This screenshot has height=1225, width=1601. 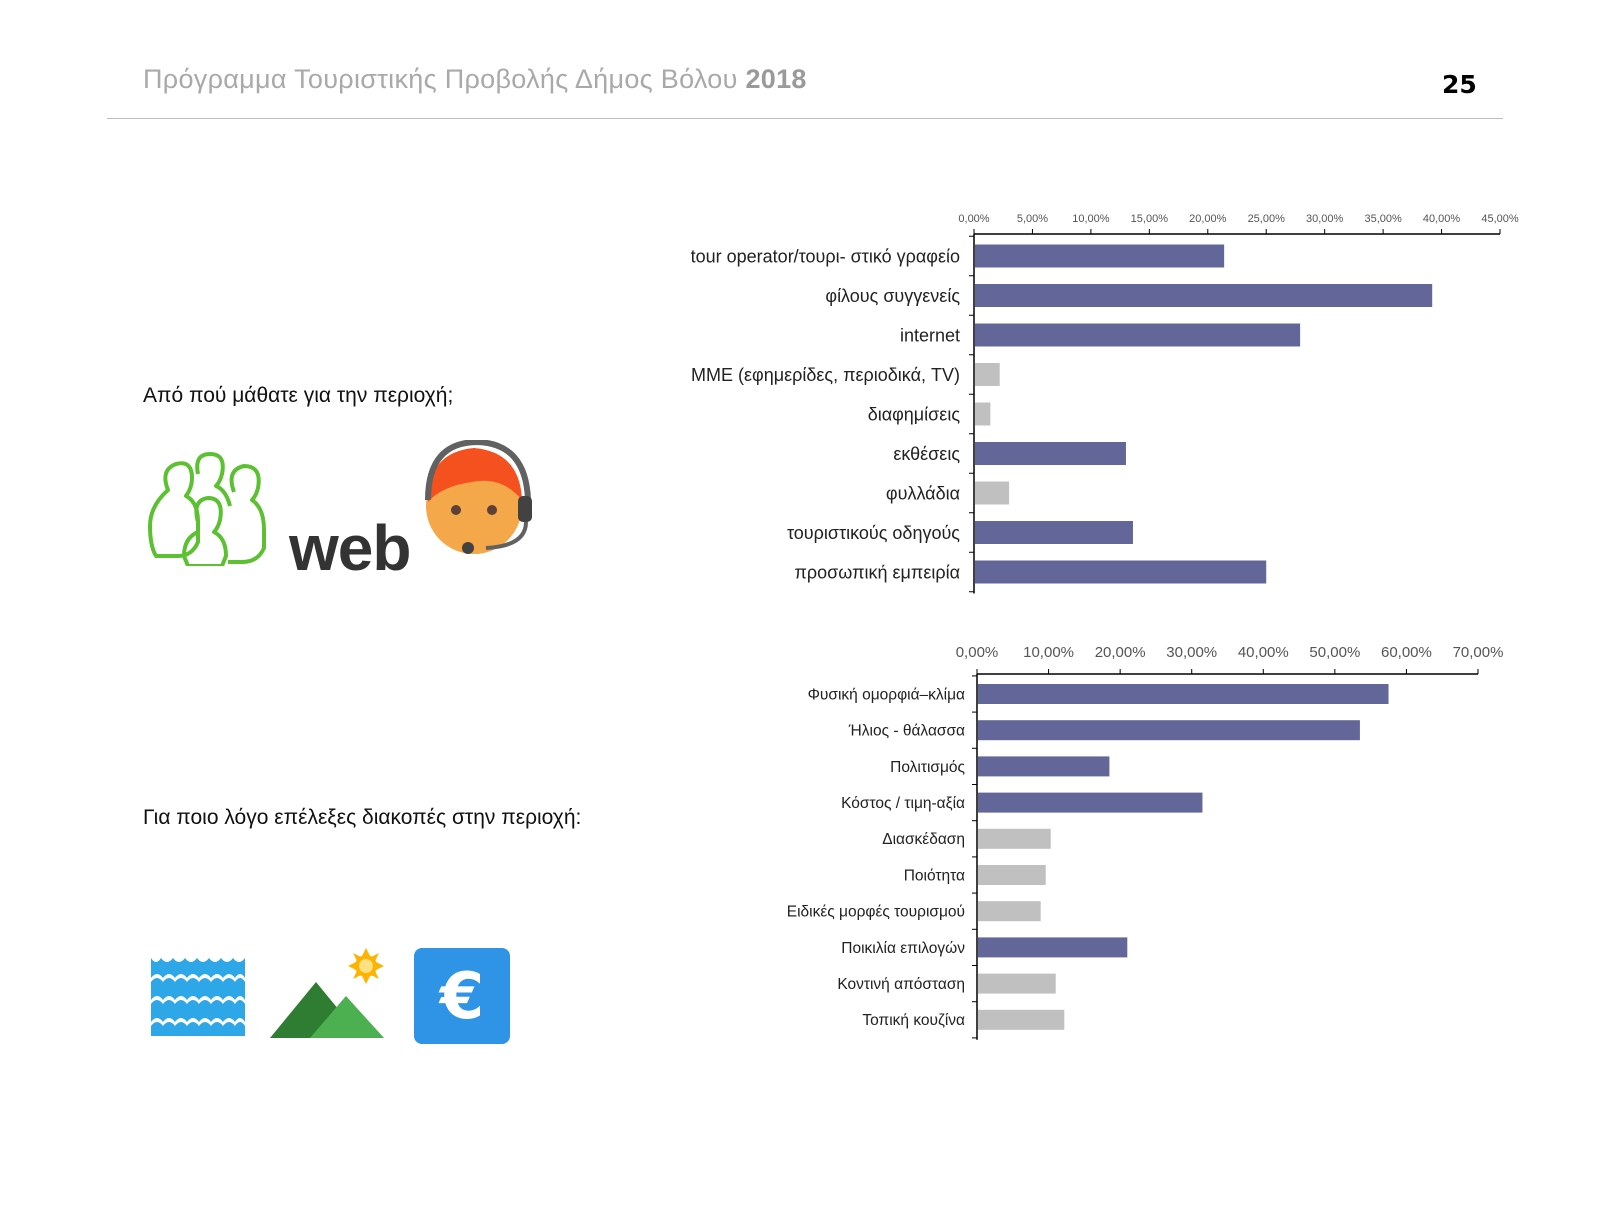 I want to click on euro-symbol: €, so click(x=461, y=997).